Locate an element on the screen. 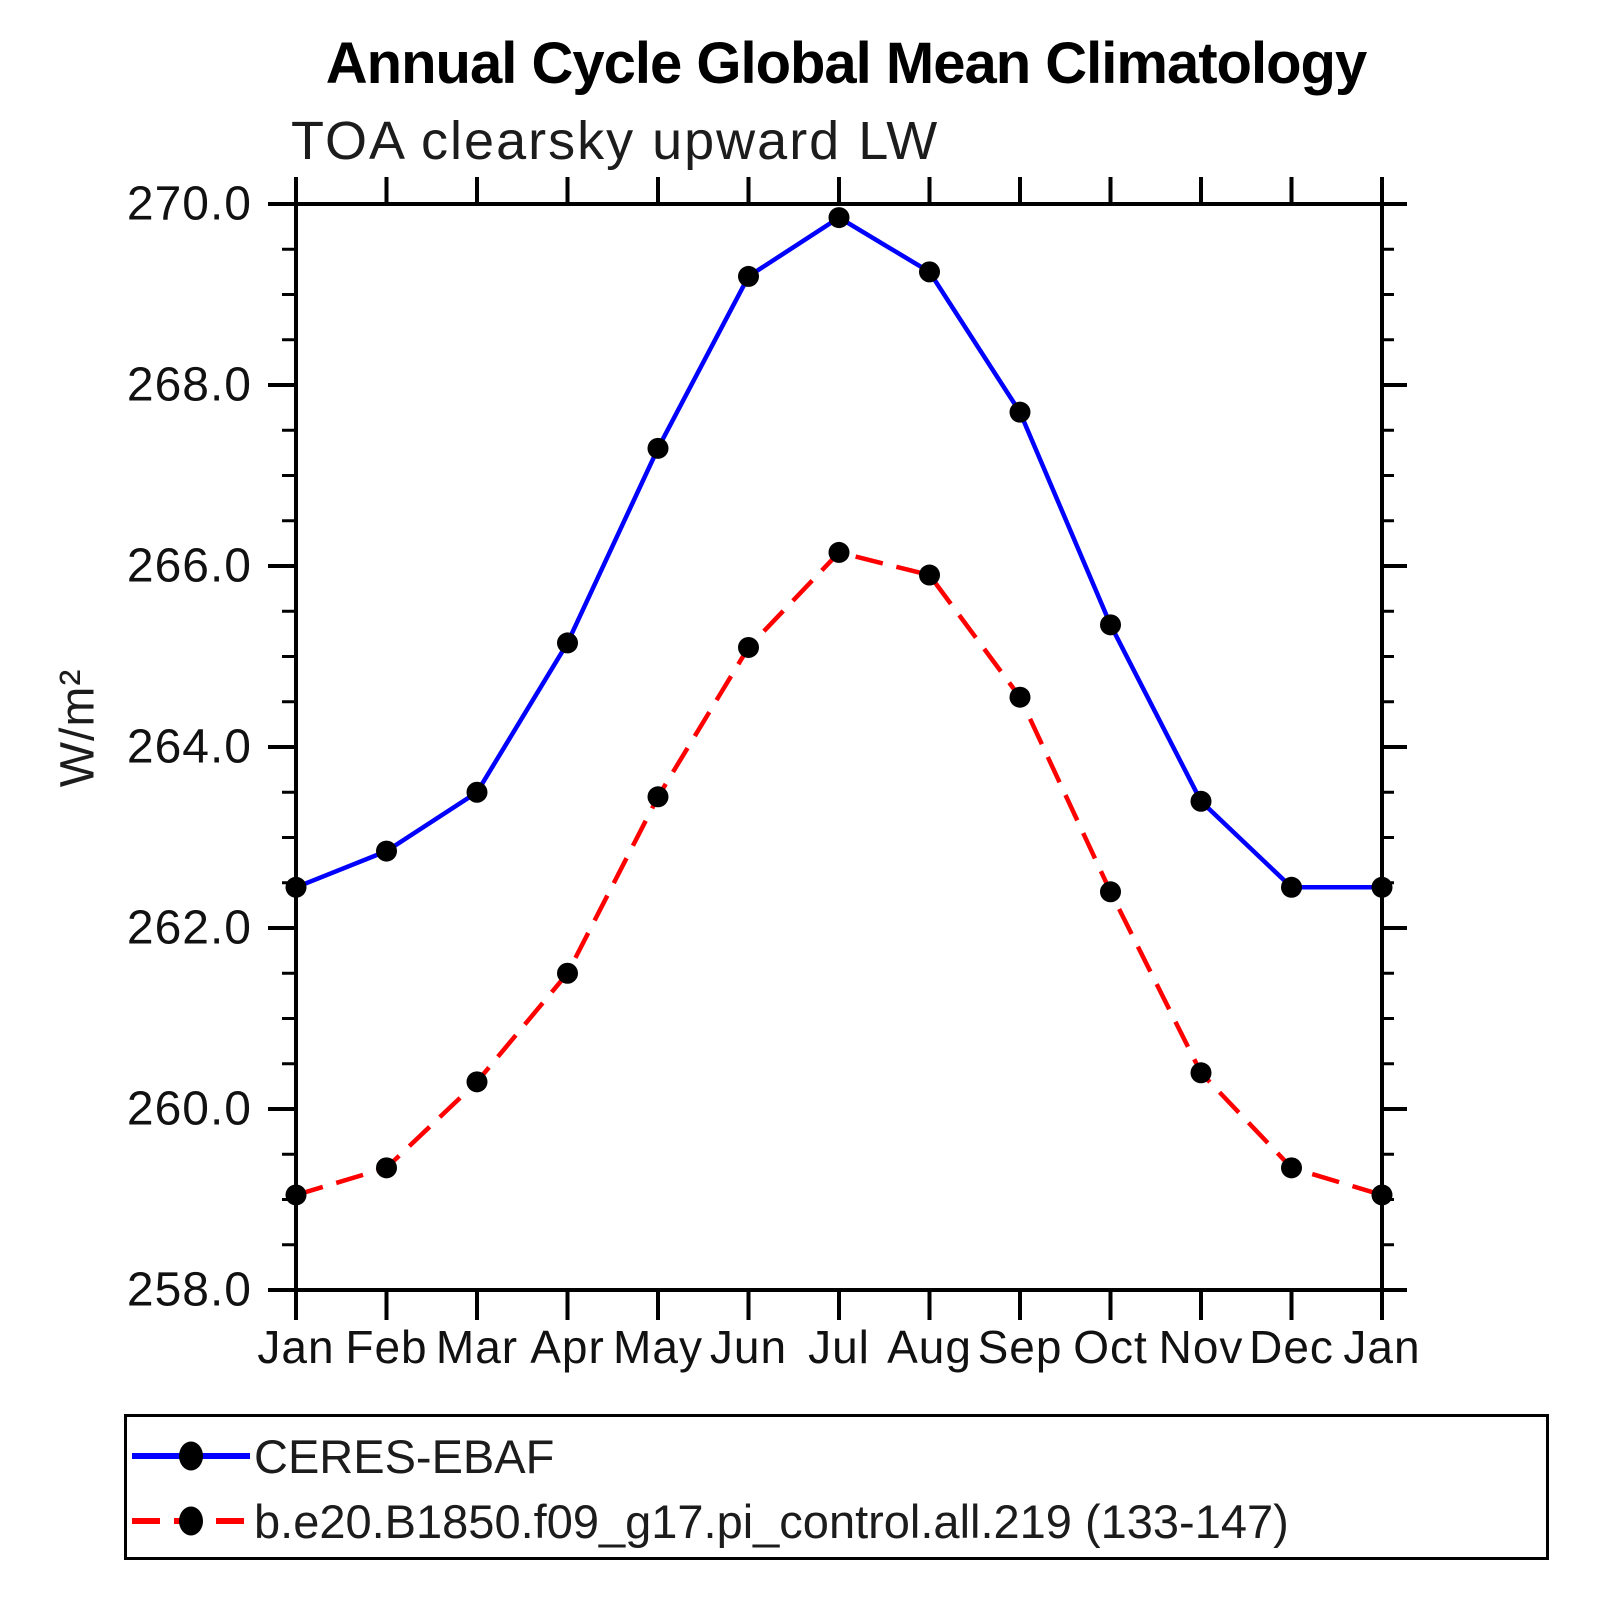 This screenshot has width=1597, height=1597. y-tick-label: 270.0 is located at coordinates (189, 204).